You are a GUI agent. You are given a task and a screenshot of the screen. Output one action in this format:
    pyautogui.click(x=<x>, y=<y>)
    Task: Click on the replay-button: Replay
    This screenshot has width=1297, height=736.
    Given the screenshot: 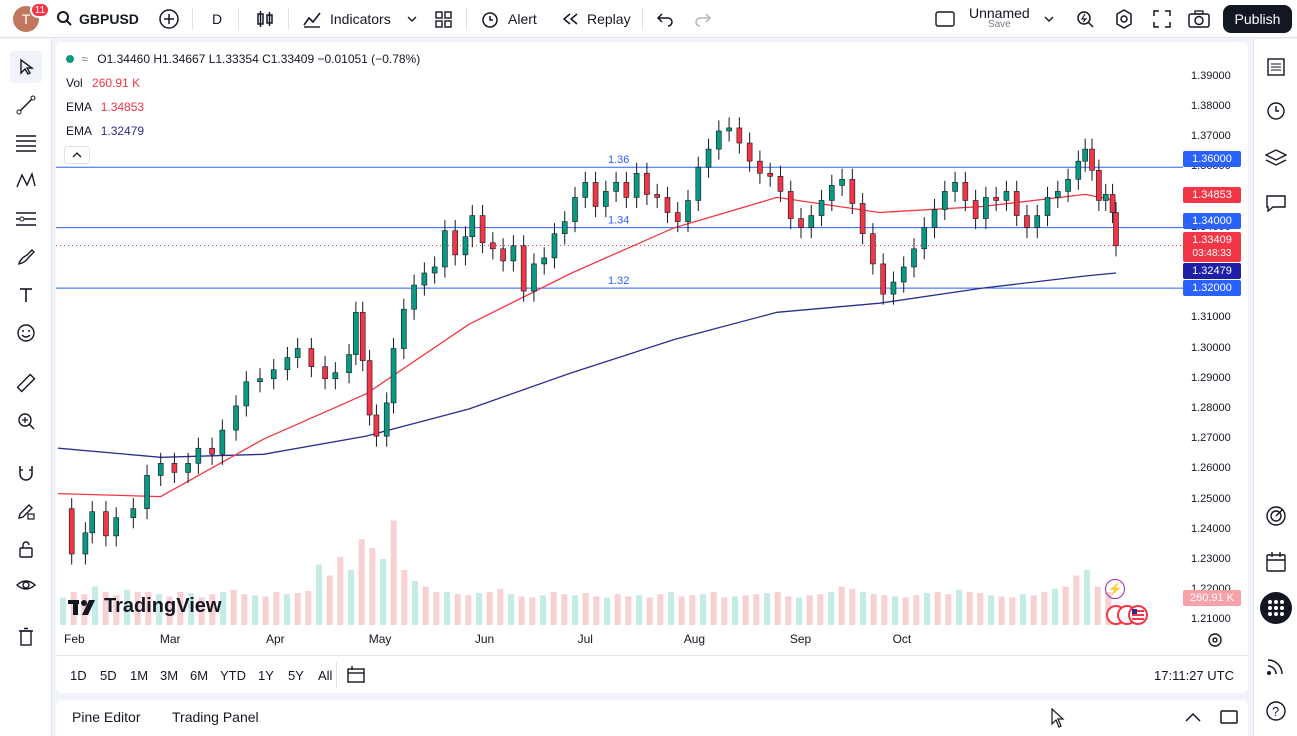 What is the action you would take?
    pyautogui.click(x=596, y=19)
    